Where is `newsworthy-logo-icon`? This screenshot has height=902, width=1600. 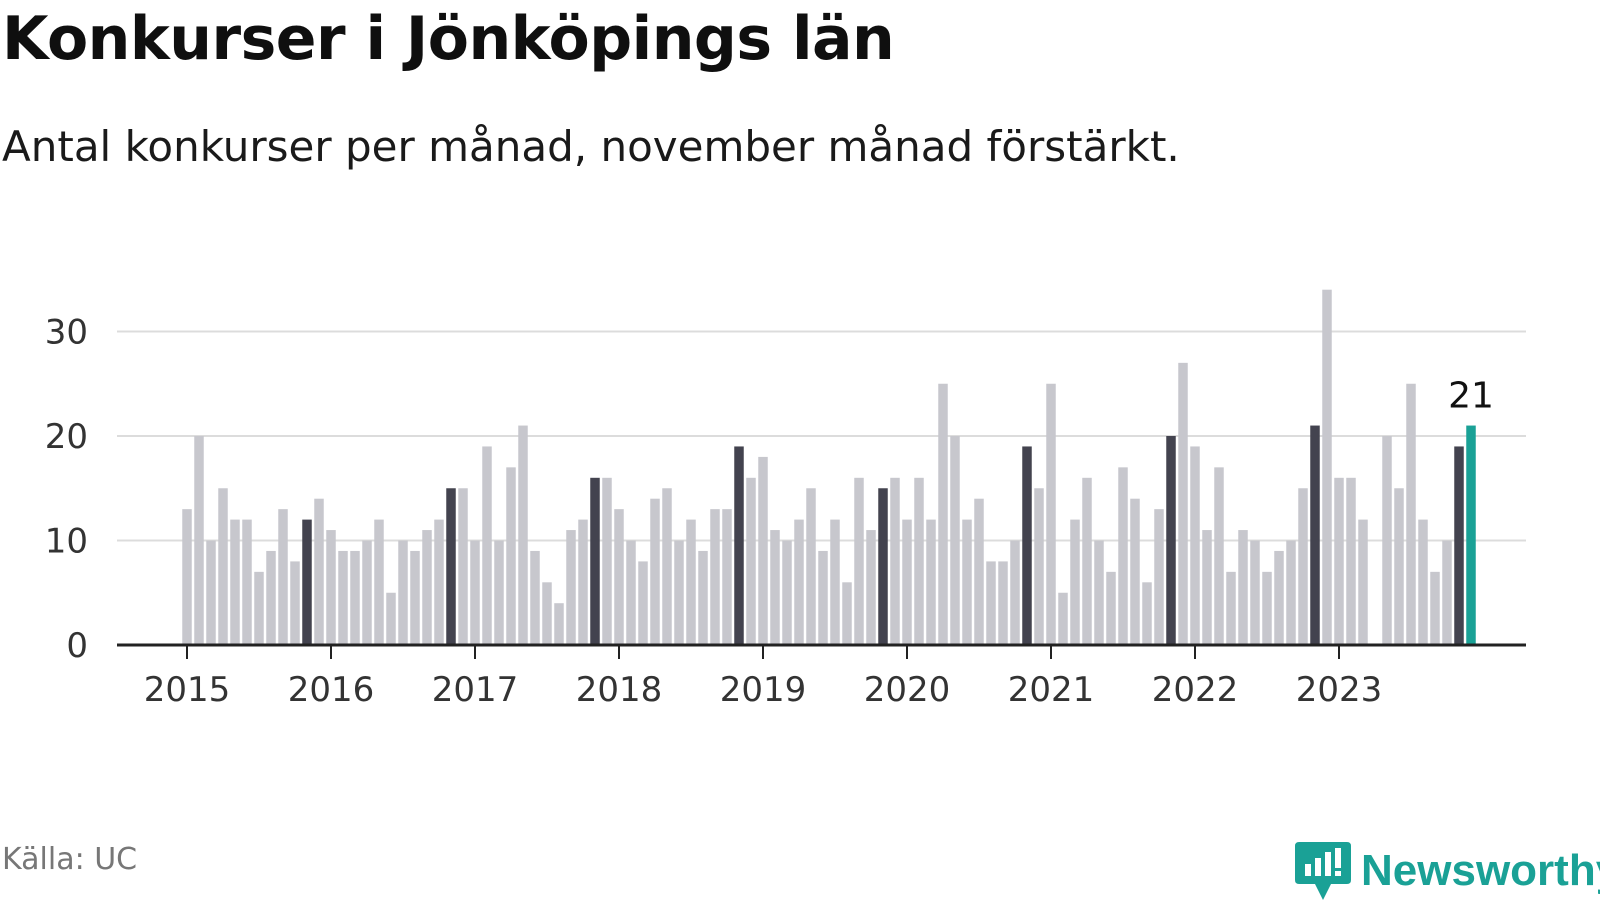 newsworthy-logo-icon is located at coordinates (1323, 871).